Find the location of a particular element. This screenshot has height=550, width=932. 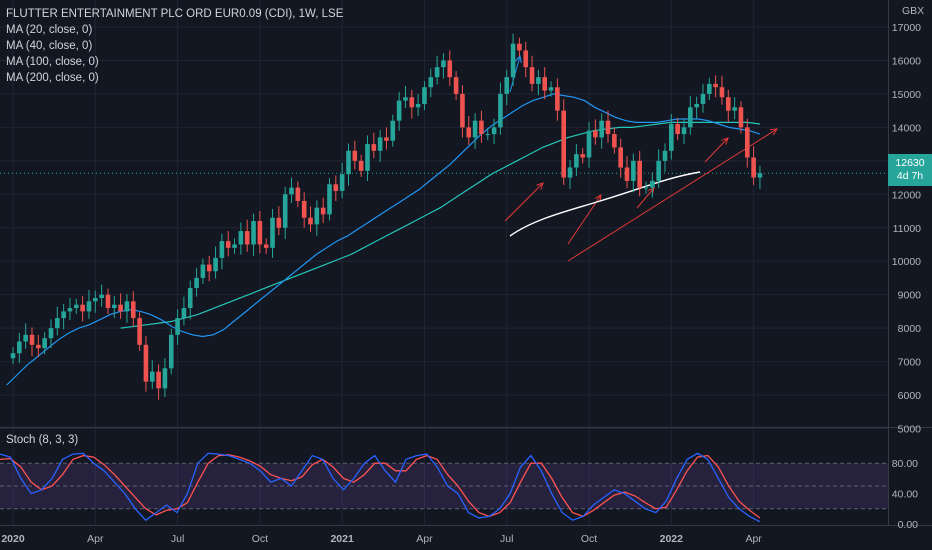

currency-label: GBX is located at coordinates (913, 11).